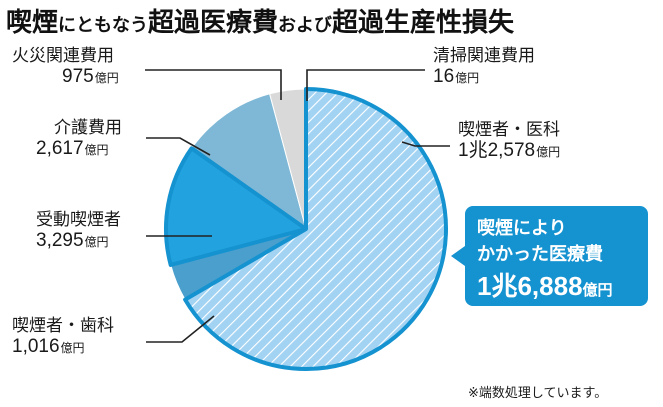  Describe the element at coordinates (540, 254) in the screenshot. I see `callout-line2: かかった医療費` at that location.